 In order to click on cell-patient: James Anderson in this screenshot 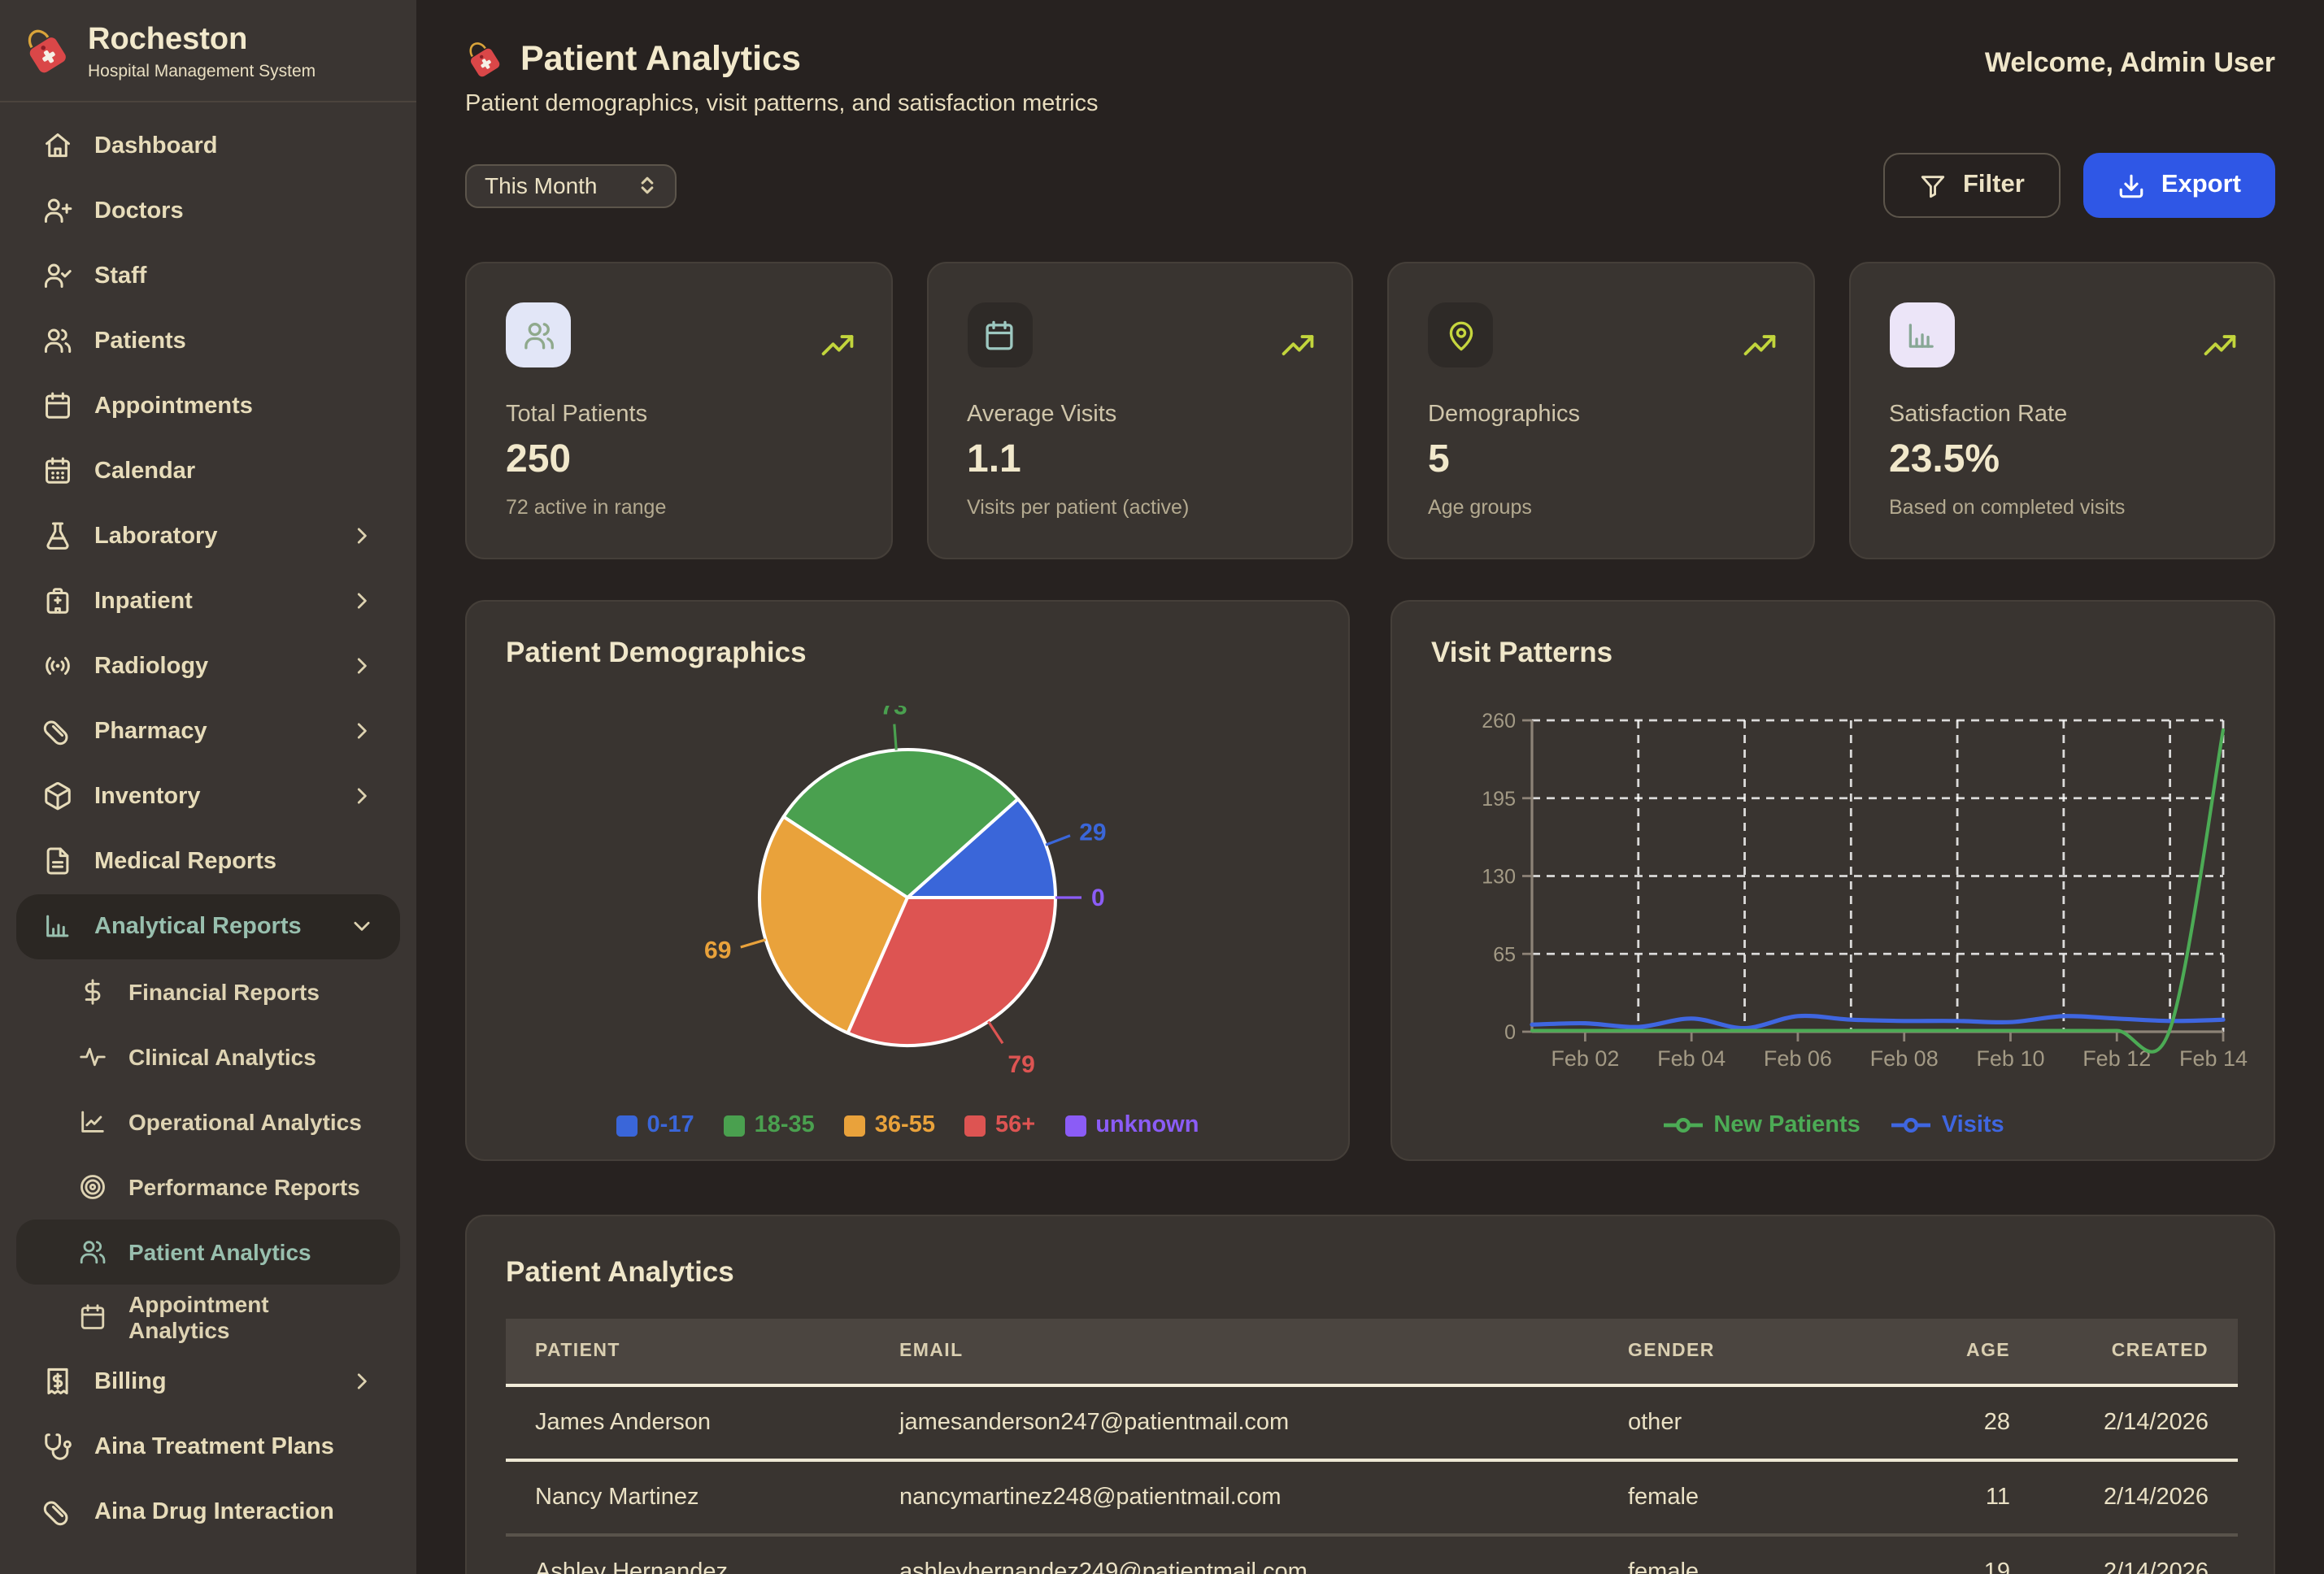, I will do `click(623, 1423)`.